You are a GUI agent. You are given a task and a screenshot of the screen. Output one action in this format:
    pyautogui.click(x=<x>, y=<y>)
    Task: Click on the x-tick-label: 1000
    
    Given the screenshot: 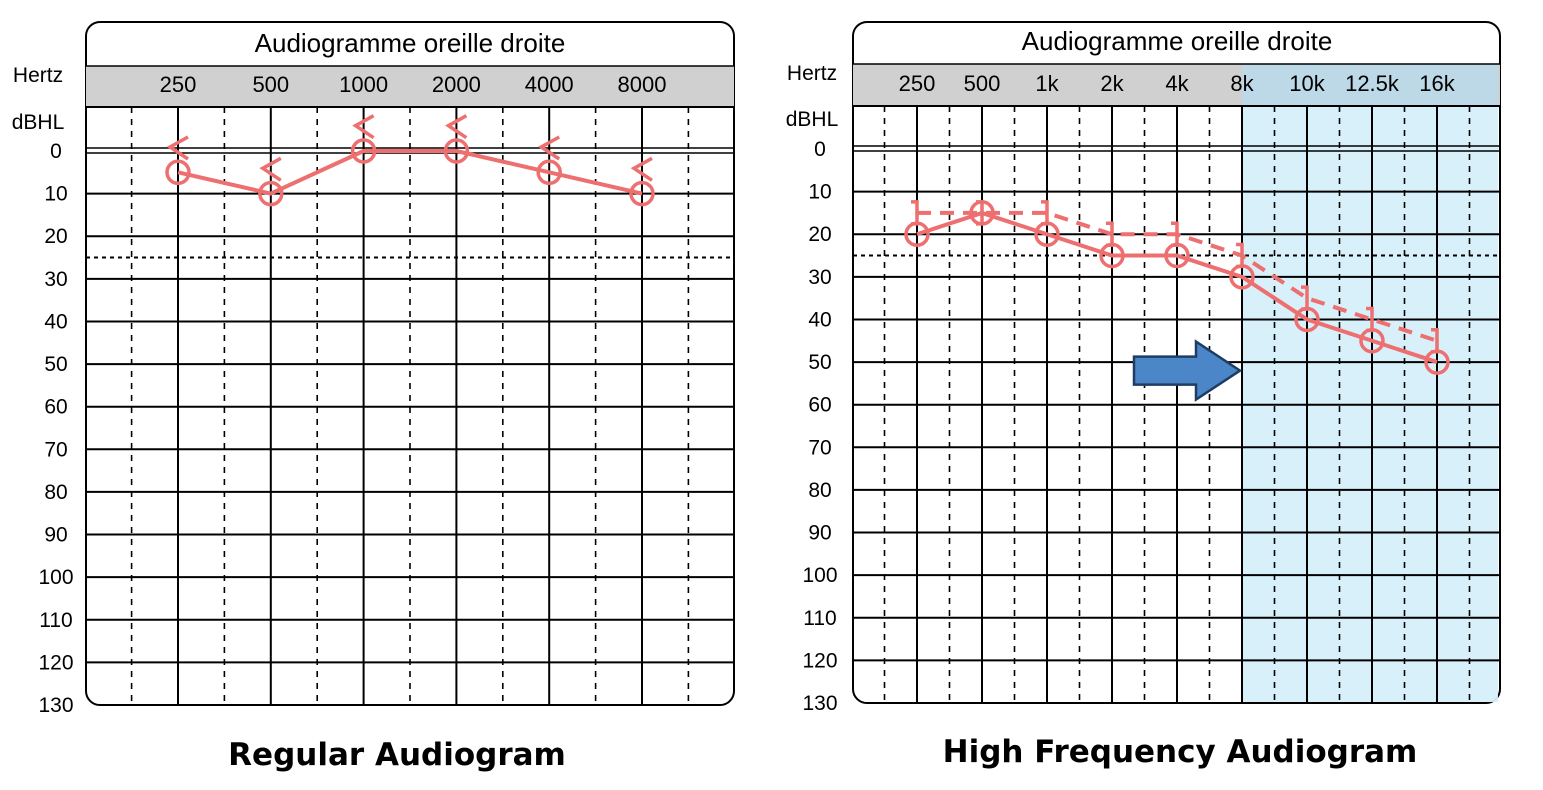 What is the action you would take?
    pyautogui.click(x=363, y=84)
    